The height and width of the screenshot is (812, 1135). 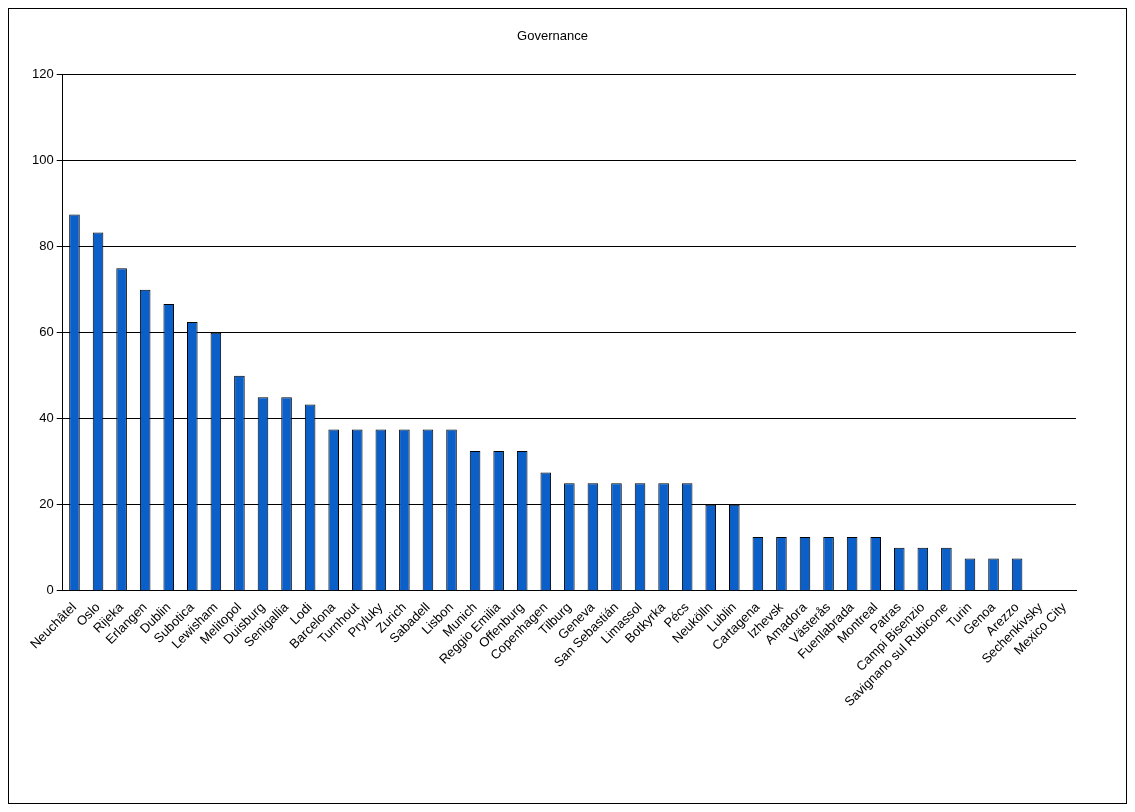 I want to click on y-tick-label: 120, so click(x=42, y=74).